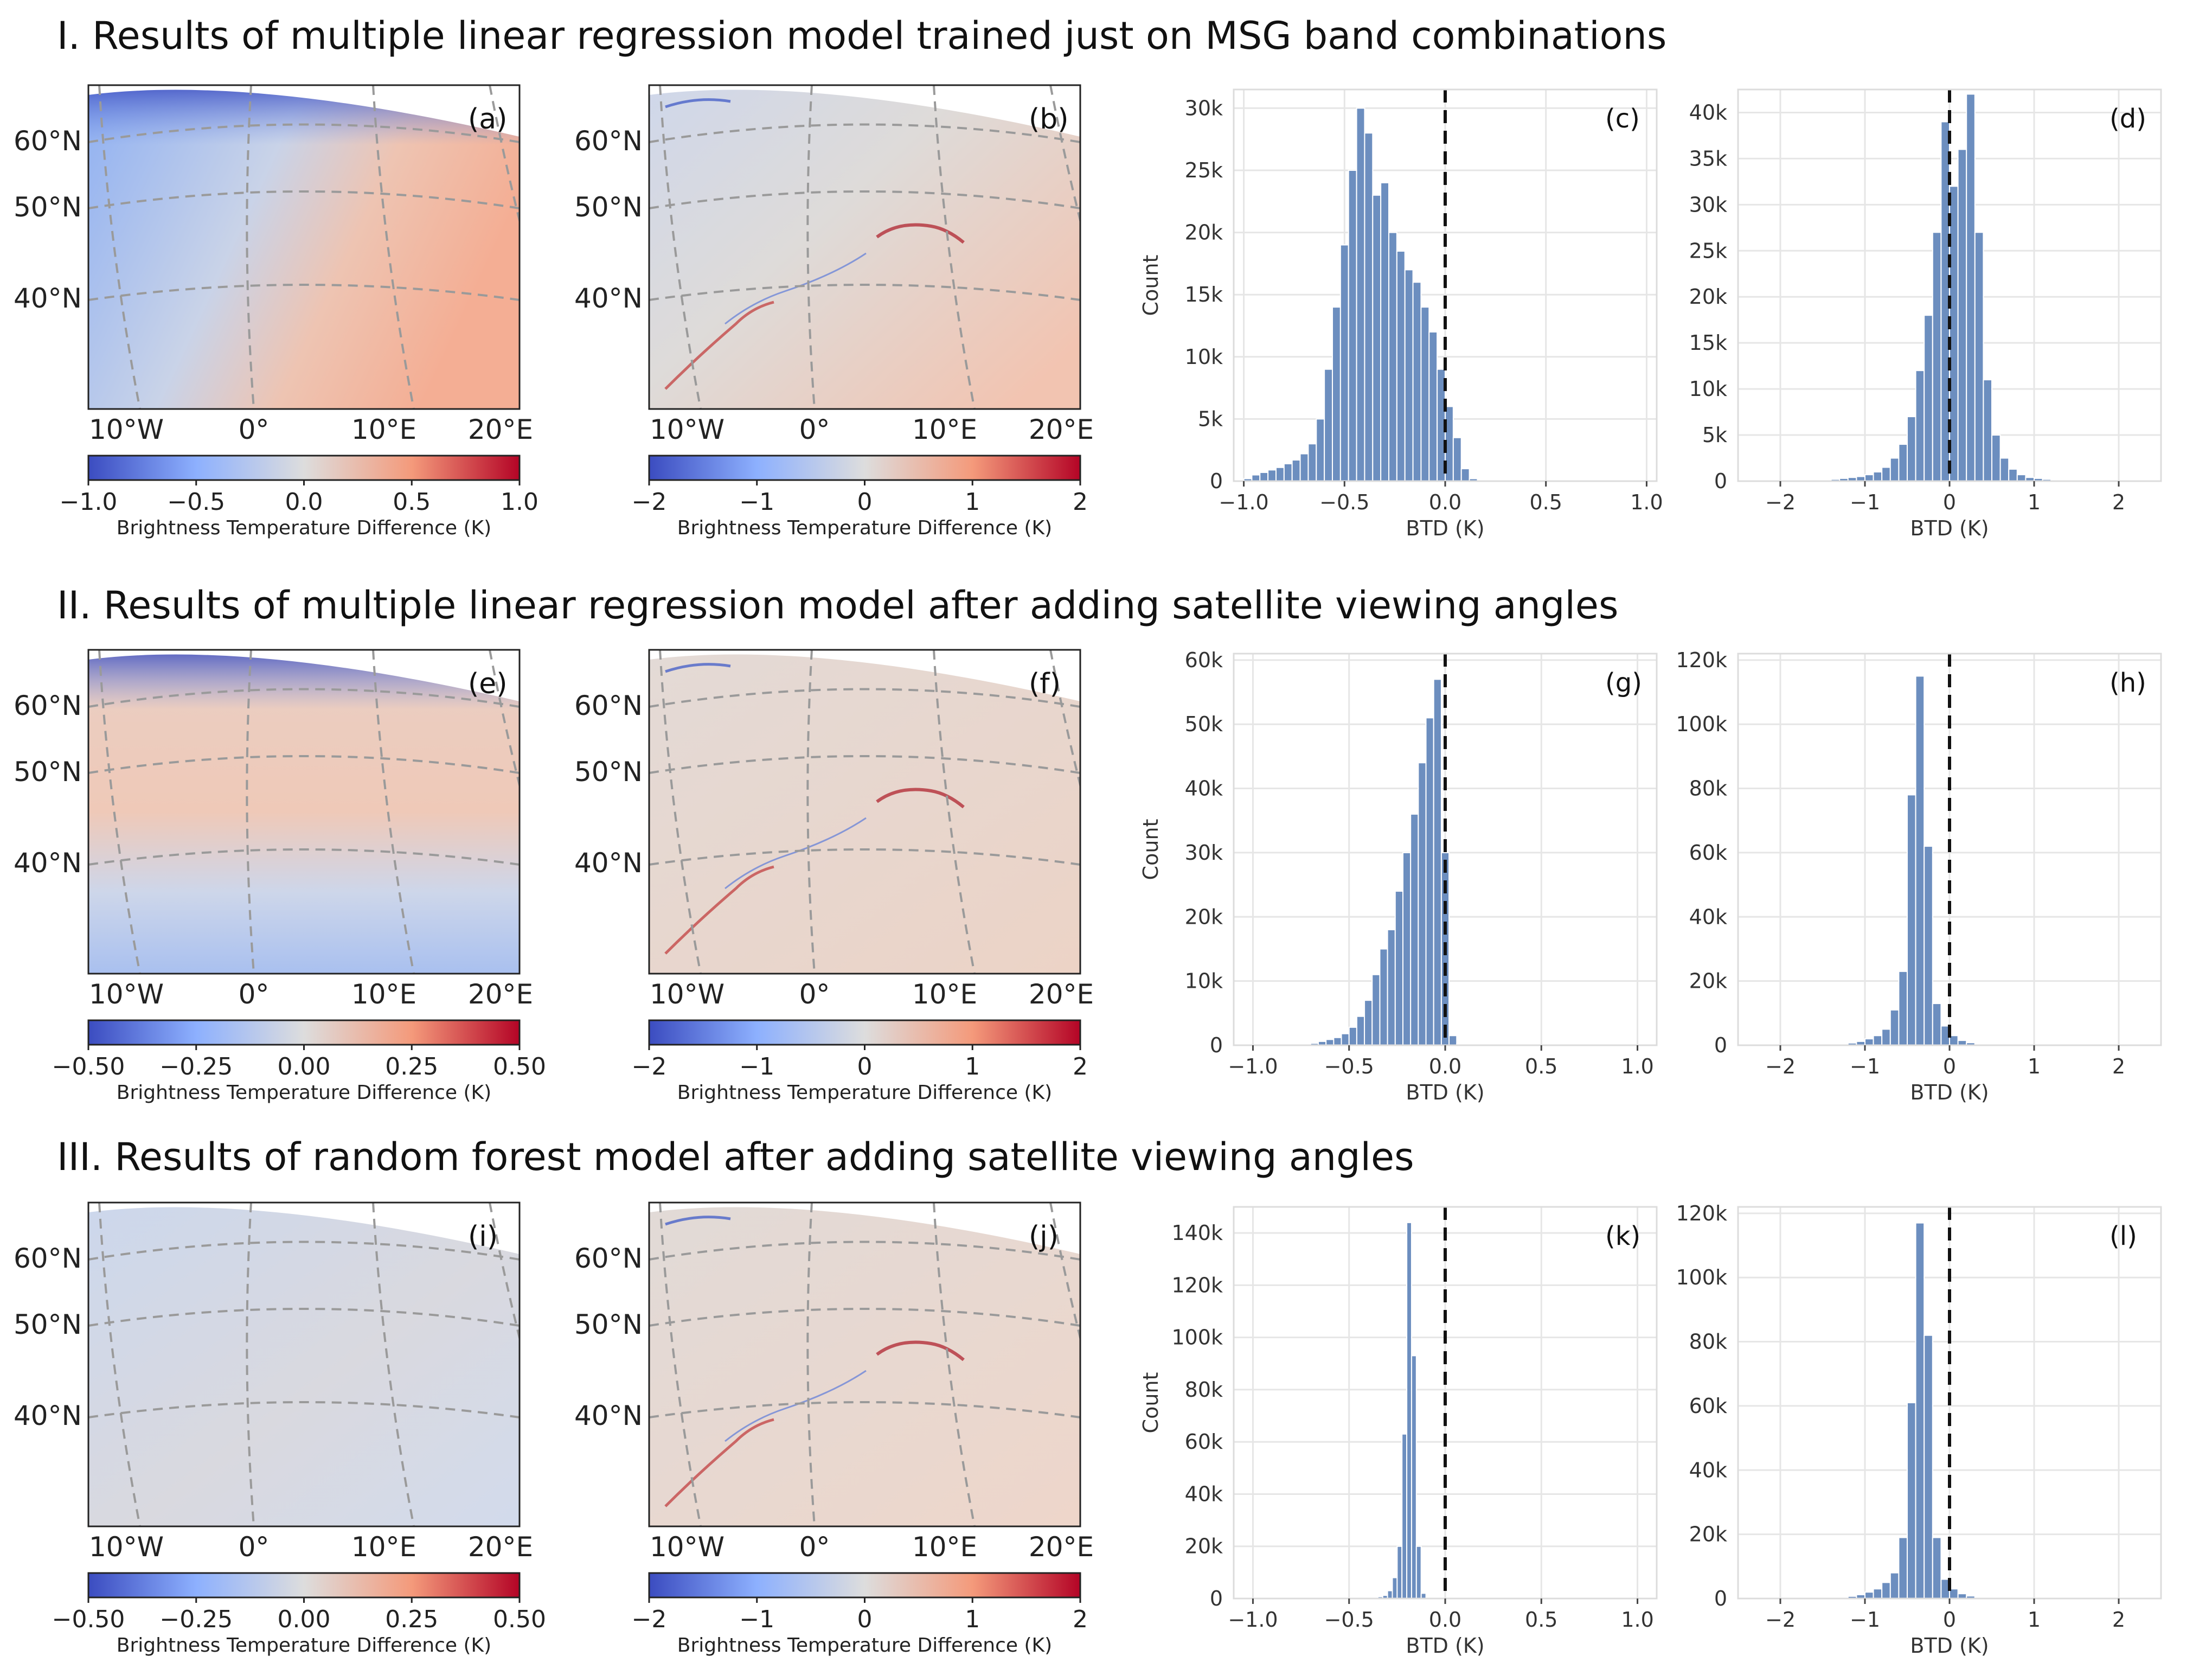 Image resolution: width=2212 pixels, height=1675 pixels. I want to click on panel-label: (k), so click(1622, 1236).